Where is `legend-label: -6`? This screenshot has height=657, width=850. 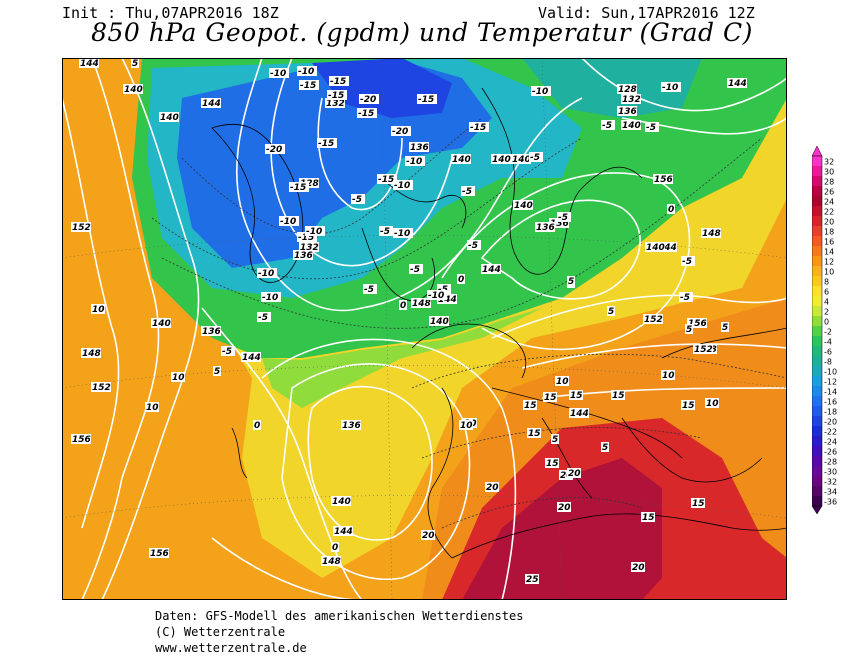
legend-label: -6 is located at coordinates (828, 352).